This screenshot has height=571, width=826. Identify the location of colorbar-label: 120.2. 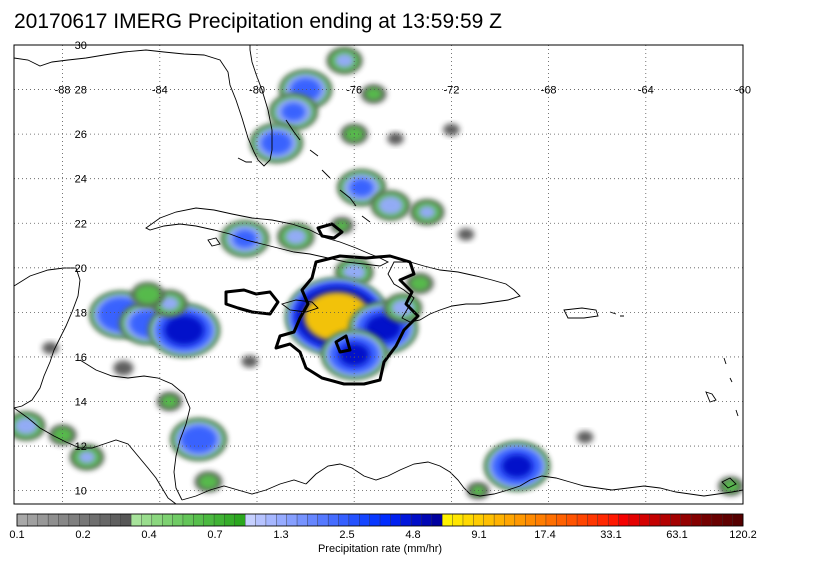
(743, 535).